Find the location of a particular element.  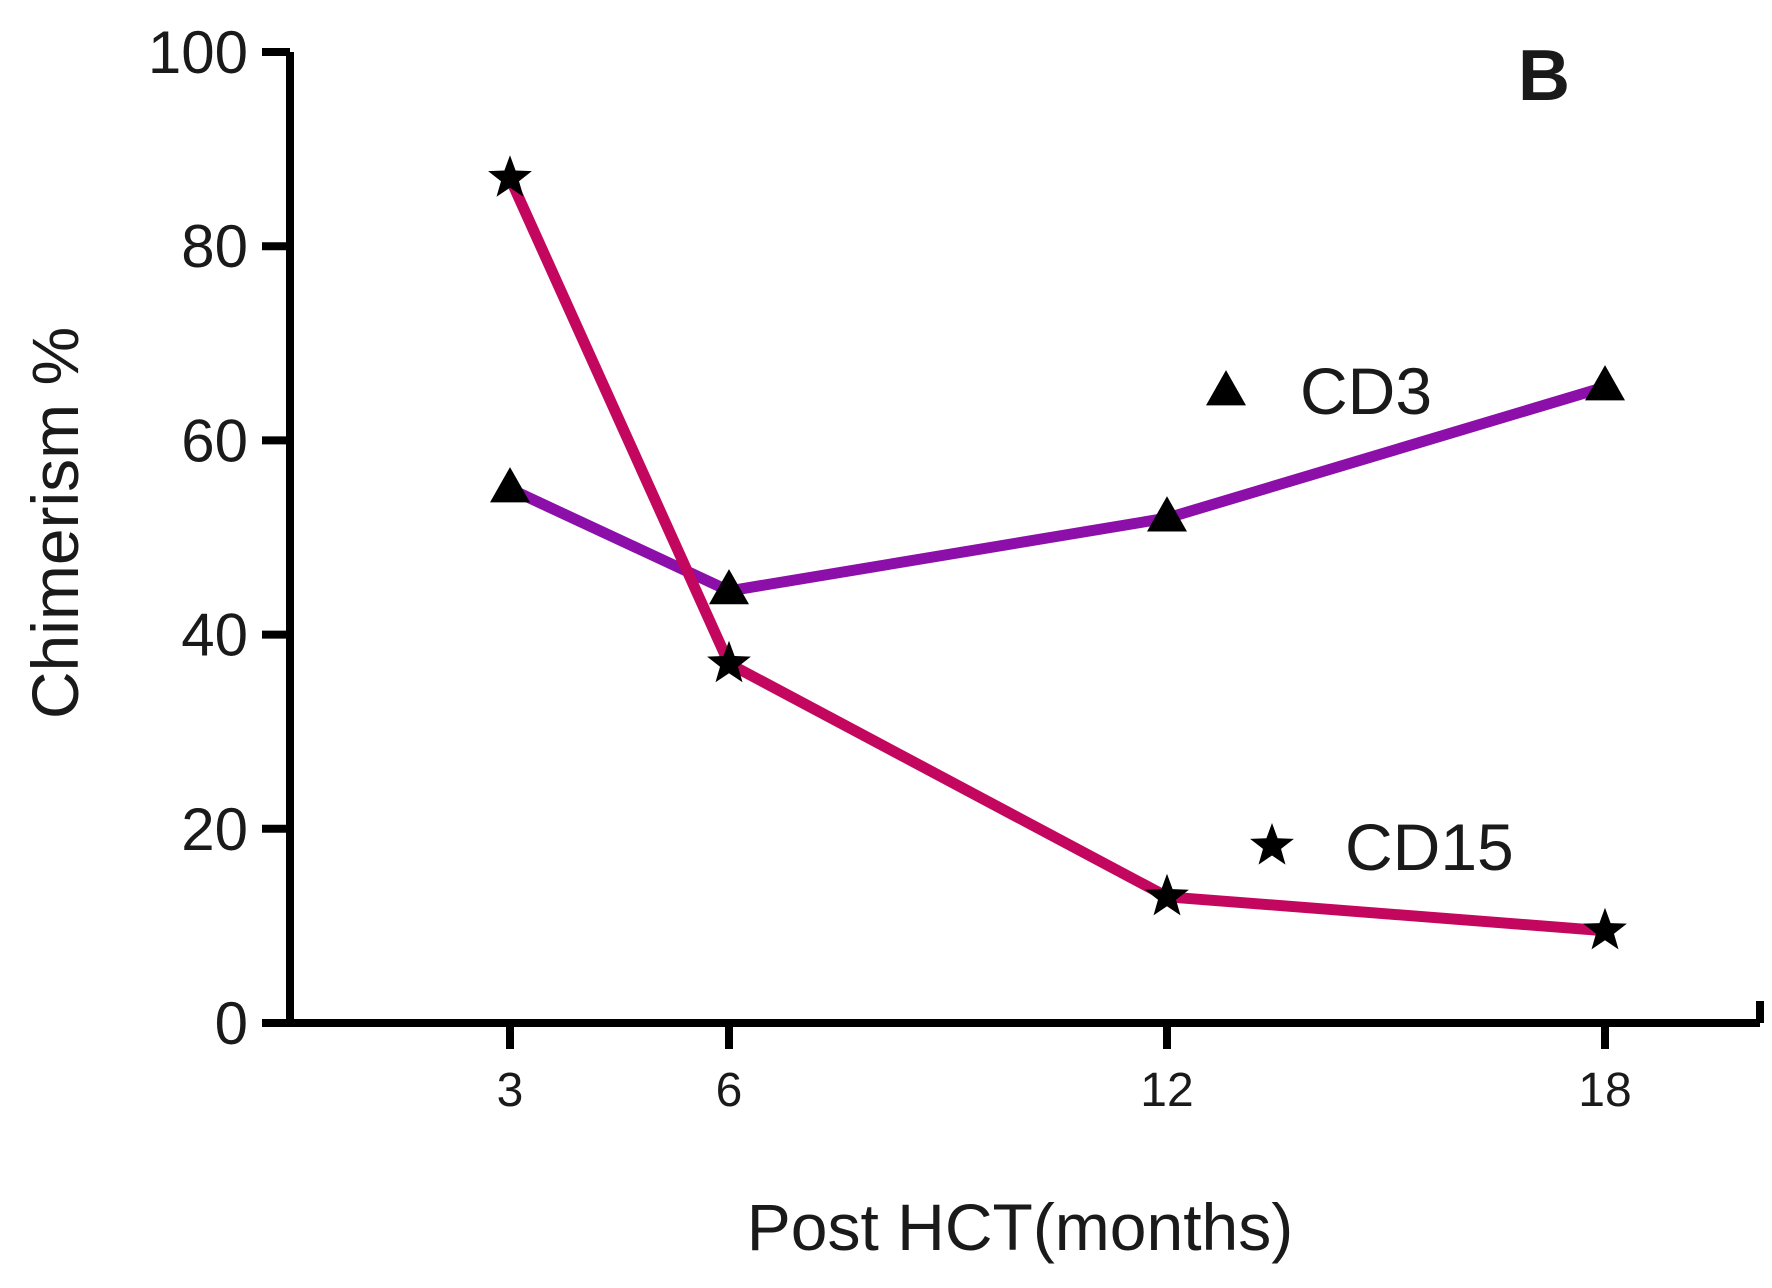

legend-marker-cd3 is located at coordinates (1226, 388).